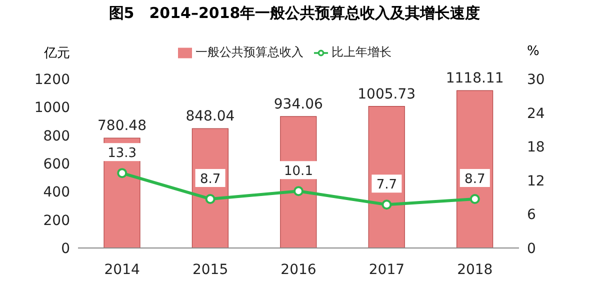  Describe the element at coordinates (387, 185) in the screenshot. I see `data-label: 7.7` at that location.